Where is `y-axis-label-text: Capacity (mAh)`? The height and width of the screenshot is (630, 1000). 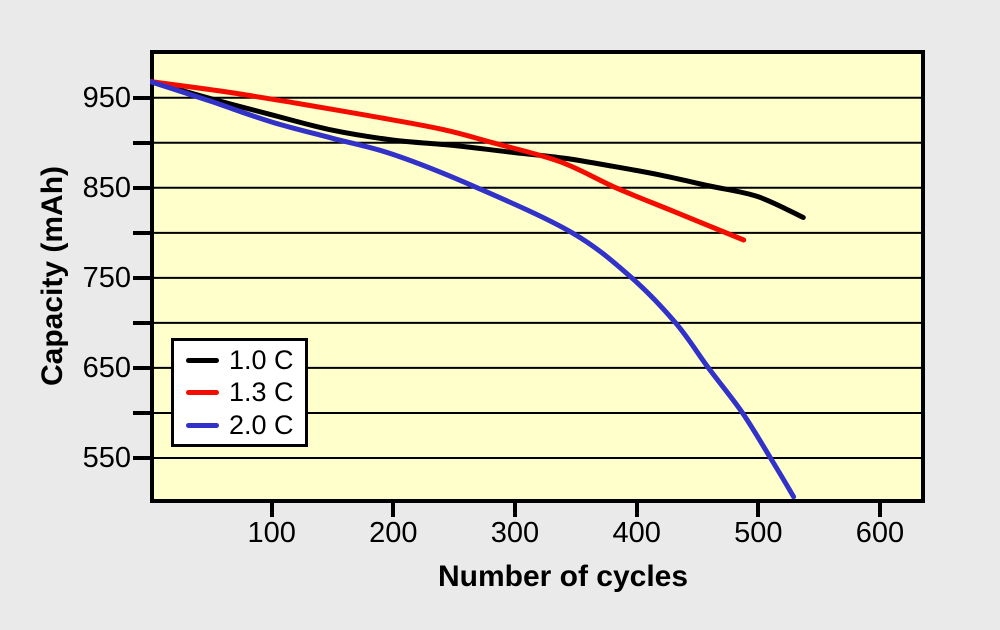
y-axis-label-text: Capacity (mAh) is located at coordinates (52, 276).